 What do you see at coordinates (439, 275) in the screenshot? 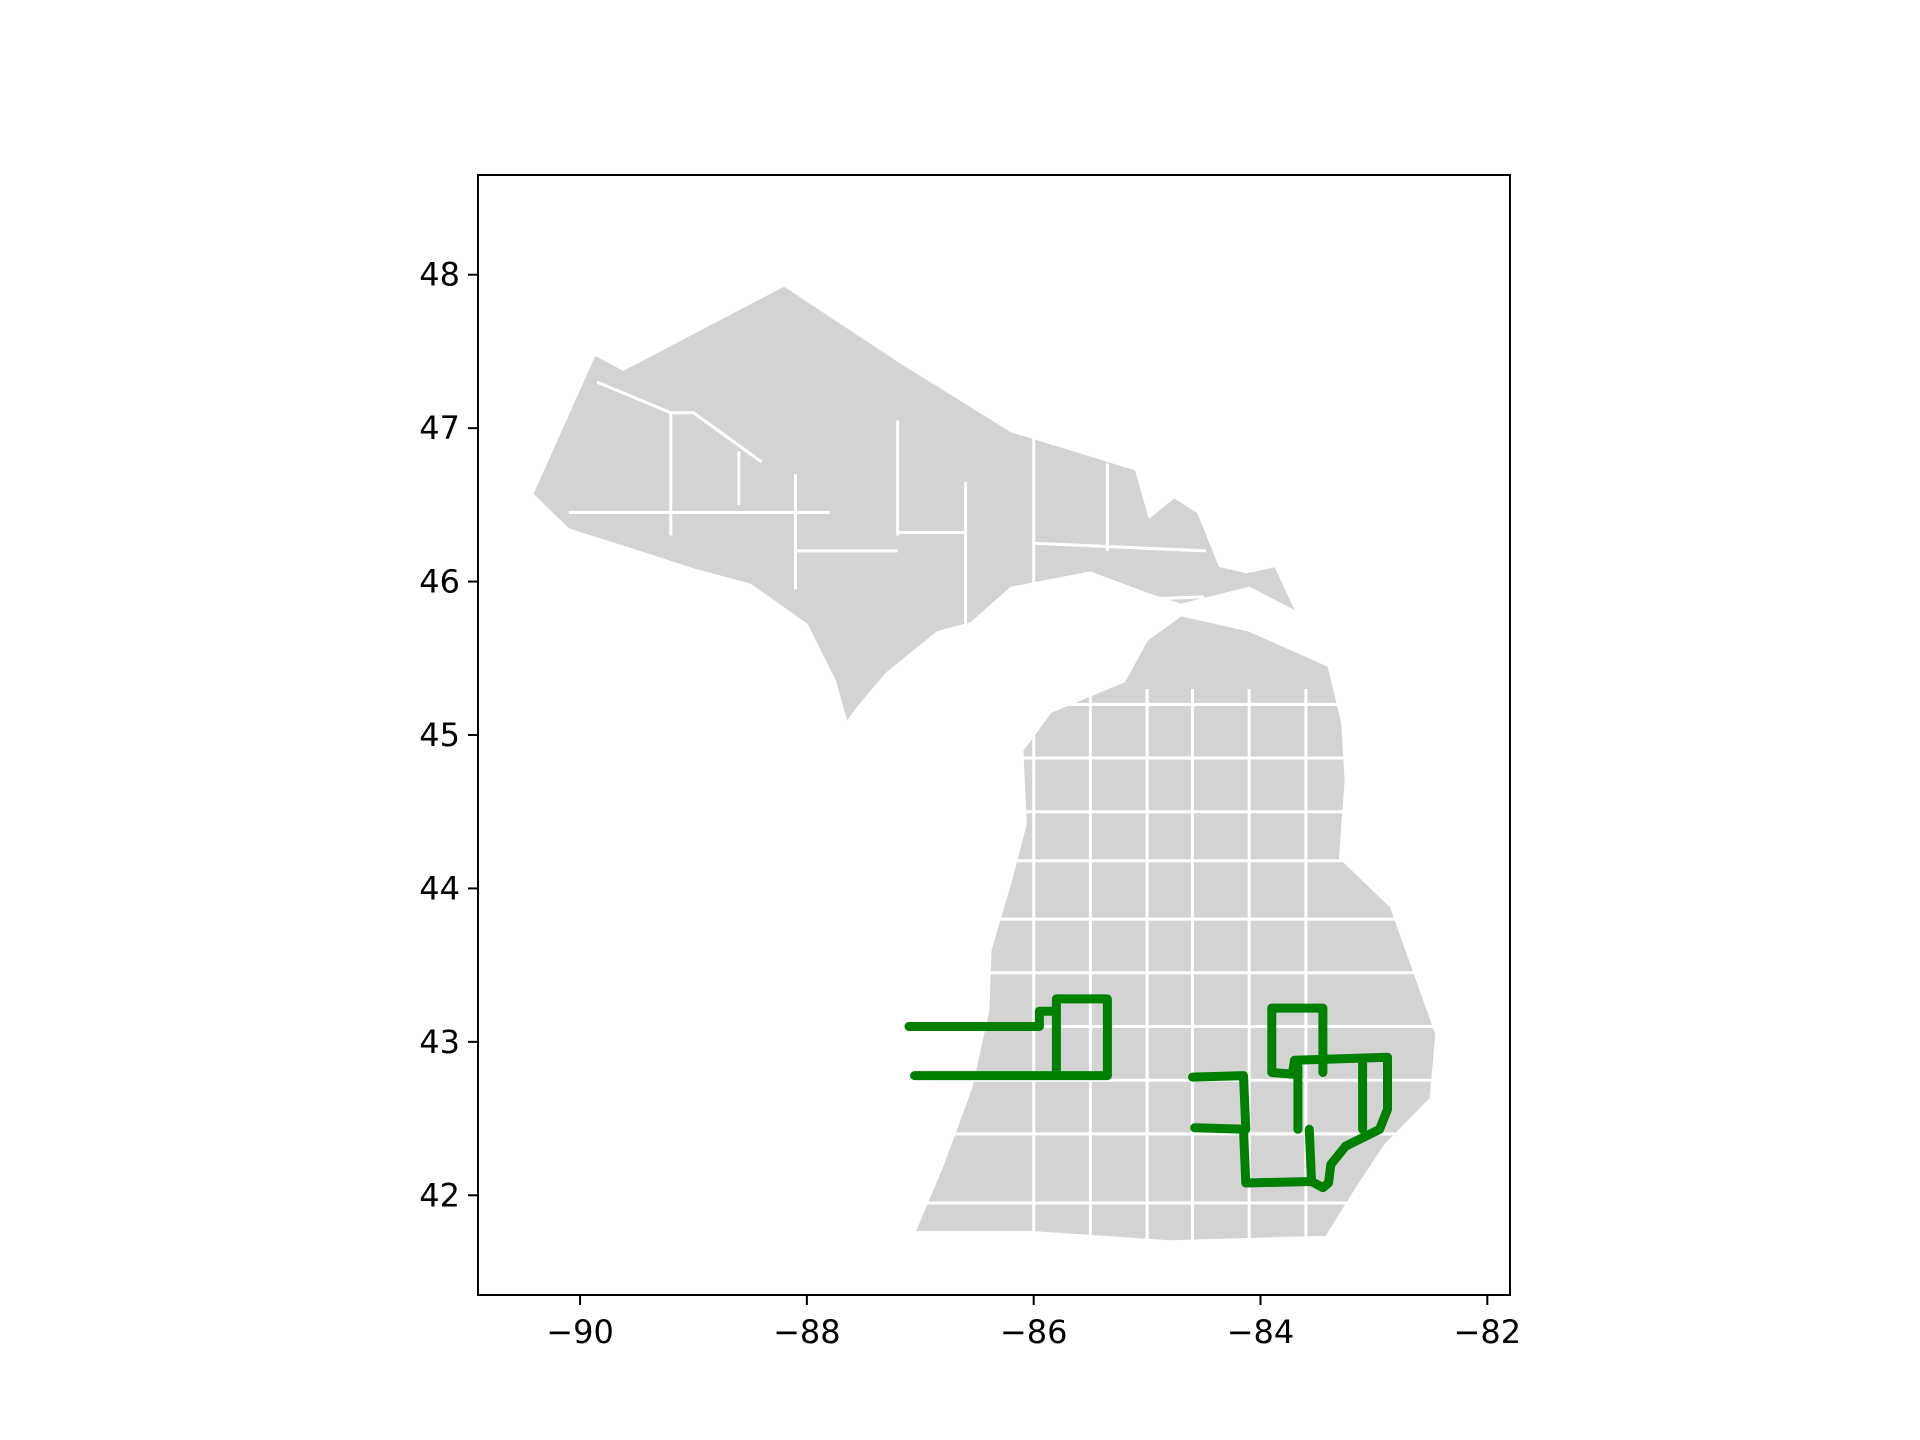
I see `y-tick-label: 48` at bounding box center [439, 275].